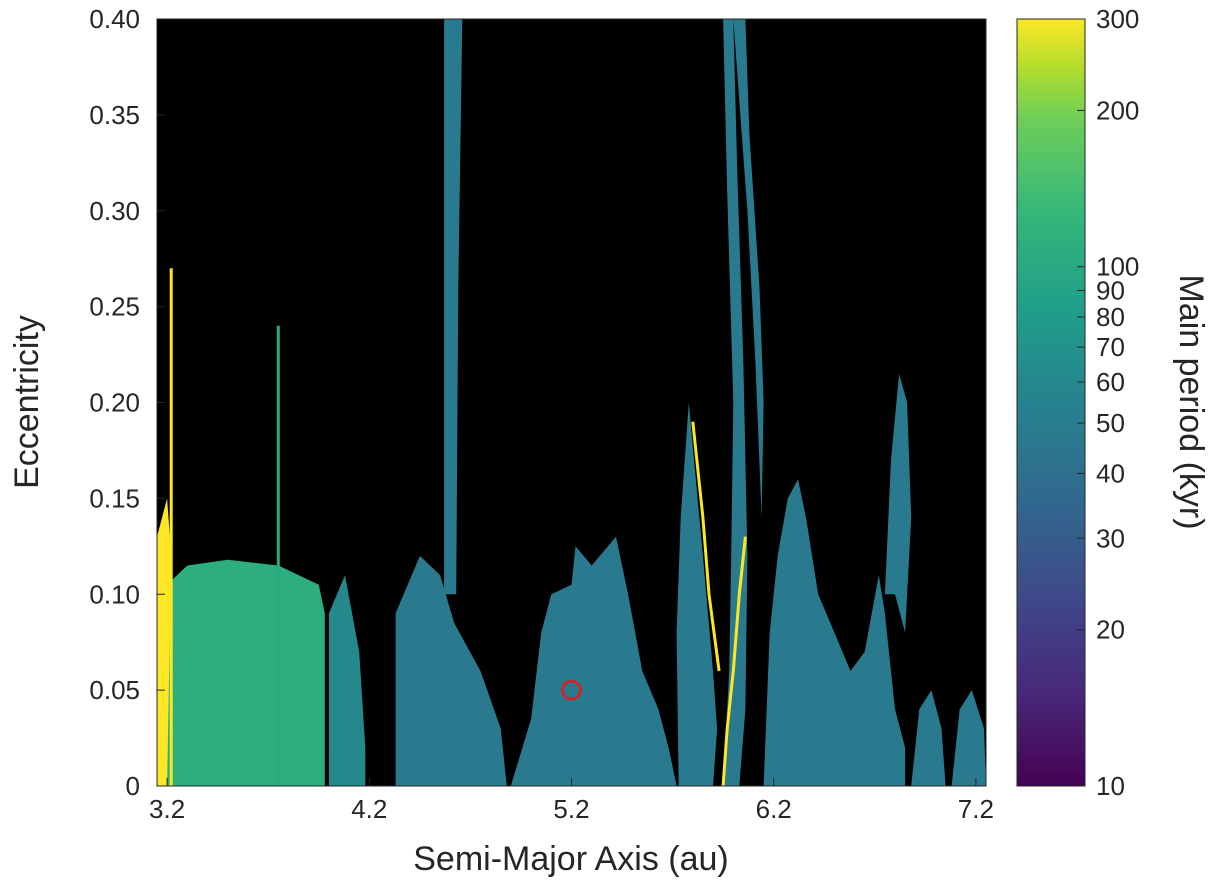  Describe the element at coordinates (976, 809) in the screenshot. I see `x-tick-label: 7.2` at that location.